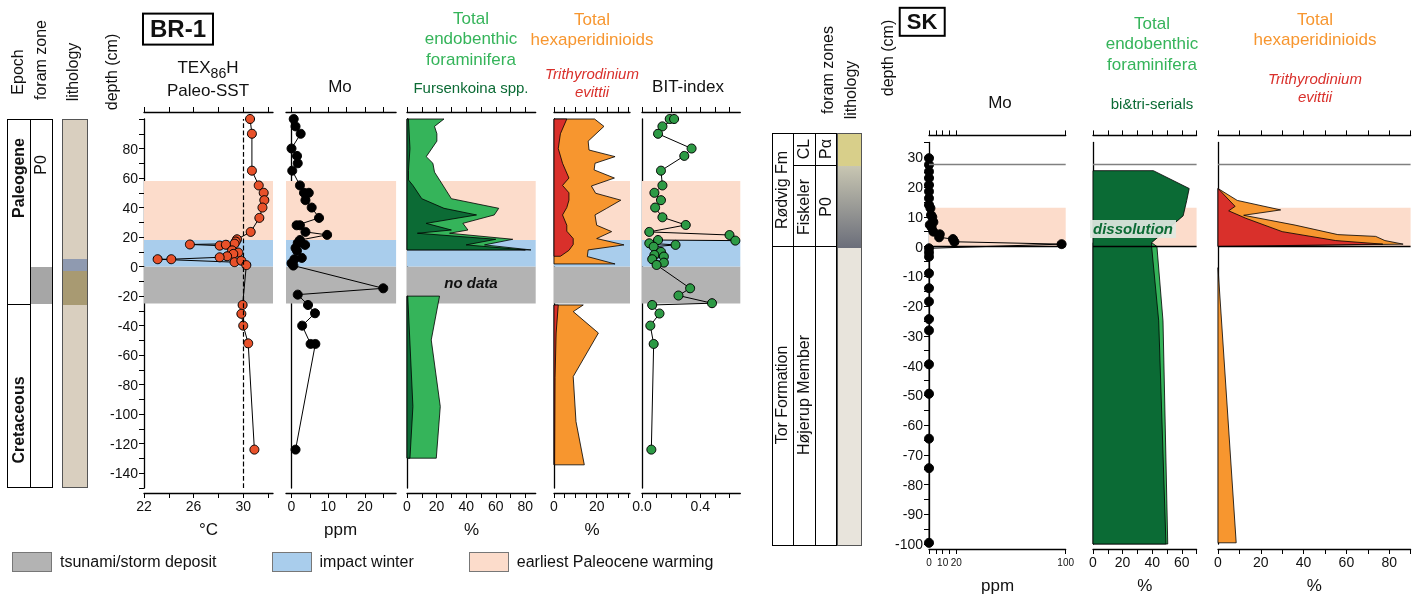 This screenshot has width=1427, height=598. What do you see at coordinates (366, 562) in the screenshot?
I see `legend-label: impact winter` at bounding box center [366, 562].